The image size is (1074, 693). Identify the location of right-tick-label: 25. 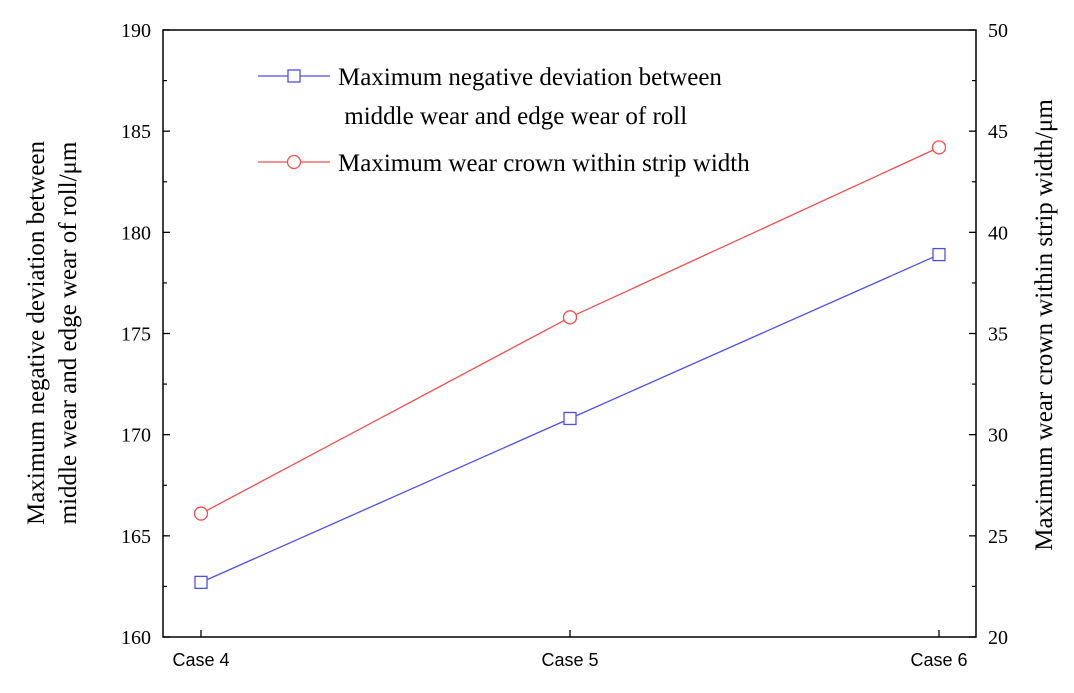
(998, 537).